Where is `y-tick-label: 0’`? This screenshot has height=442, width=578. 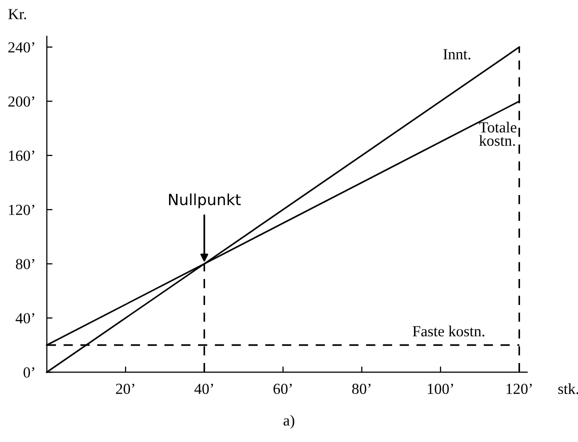
y-tick-label: 0’ is located at coordinates (29, 372).